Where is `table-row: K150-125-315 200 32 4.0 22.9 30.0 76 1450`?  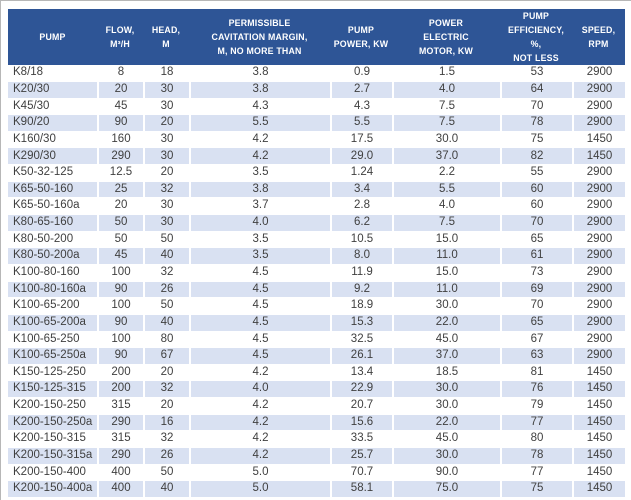 table-row: K150-125-315 200 32 4.0 22.9 30.0 76 1450 is located at coordinates (316, 390).